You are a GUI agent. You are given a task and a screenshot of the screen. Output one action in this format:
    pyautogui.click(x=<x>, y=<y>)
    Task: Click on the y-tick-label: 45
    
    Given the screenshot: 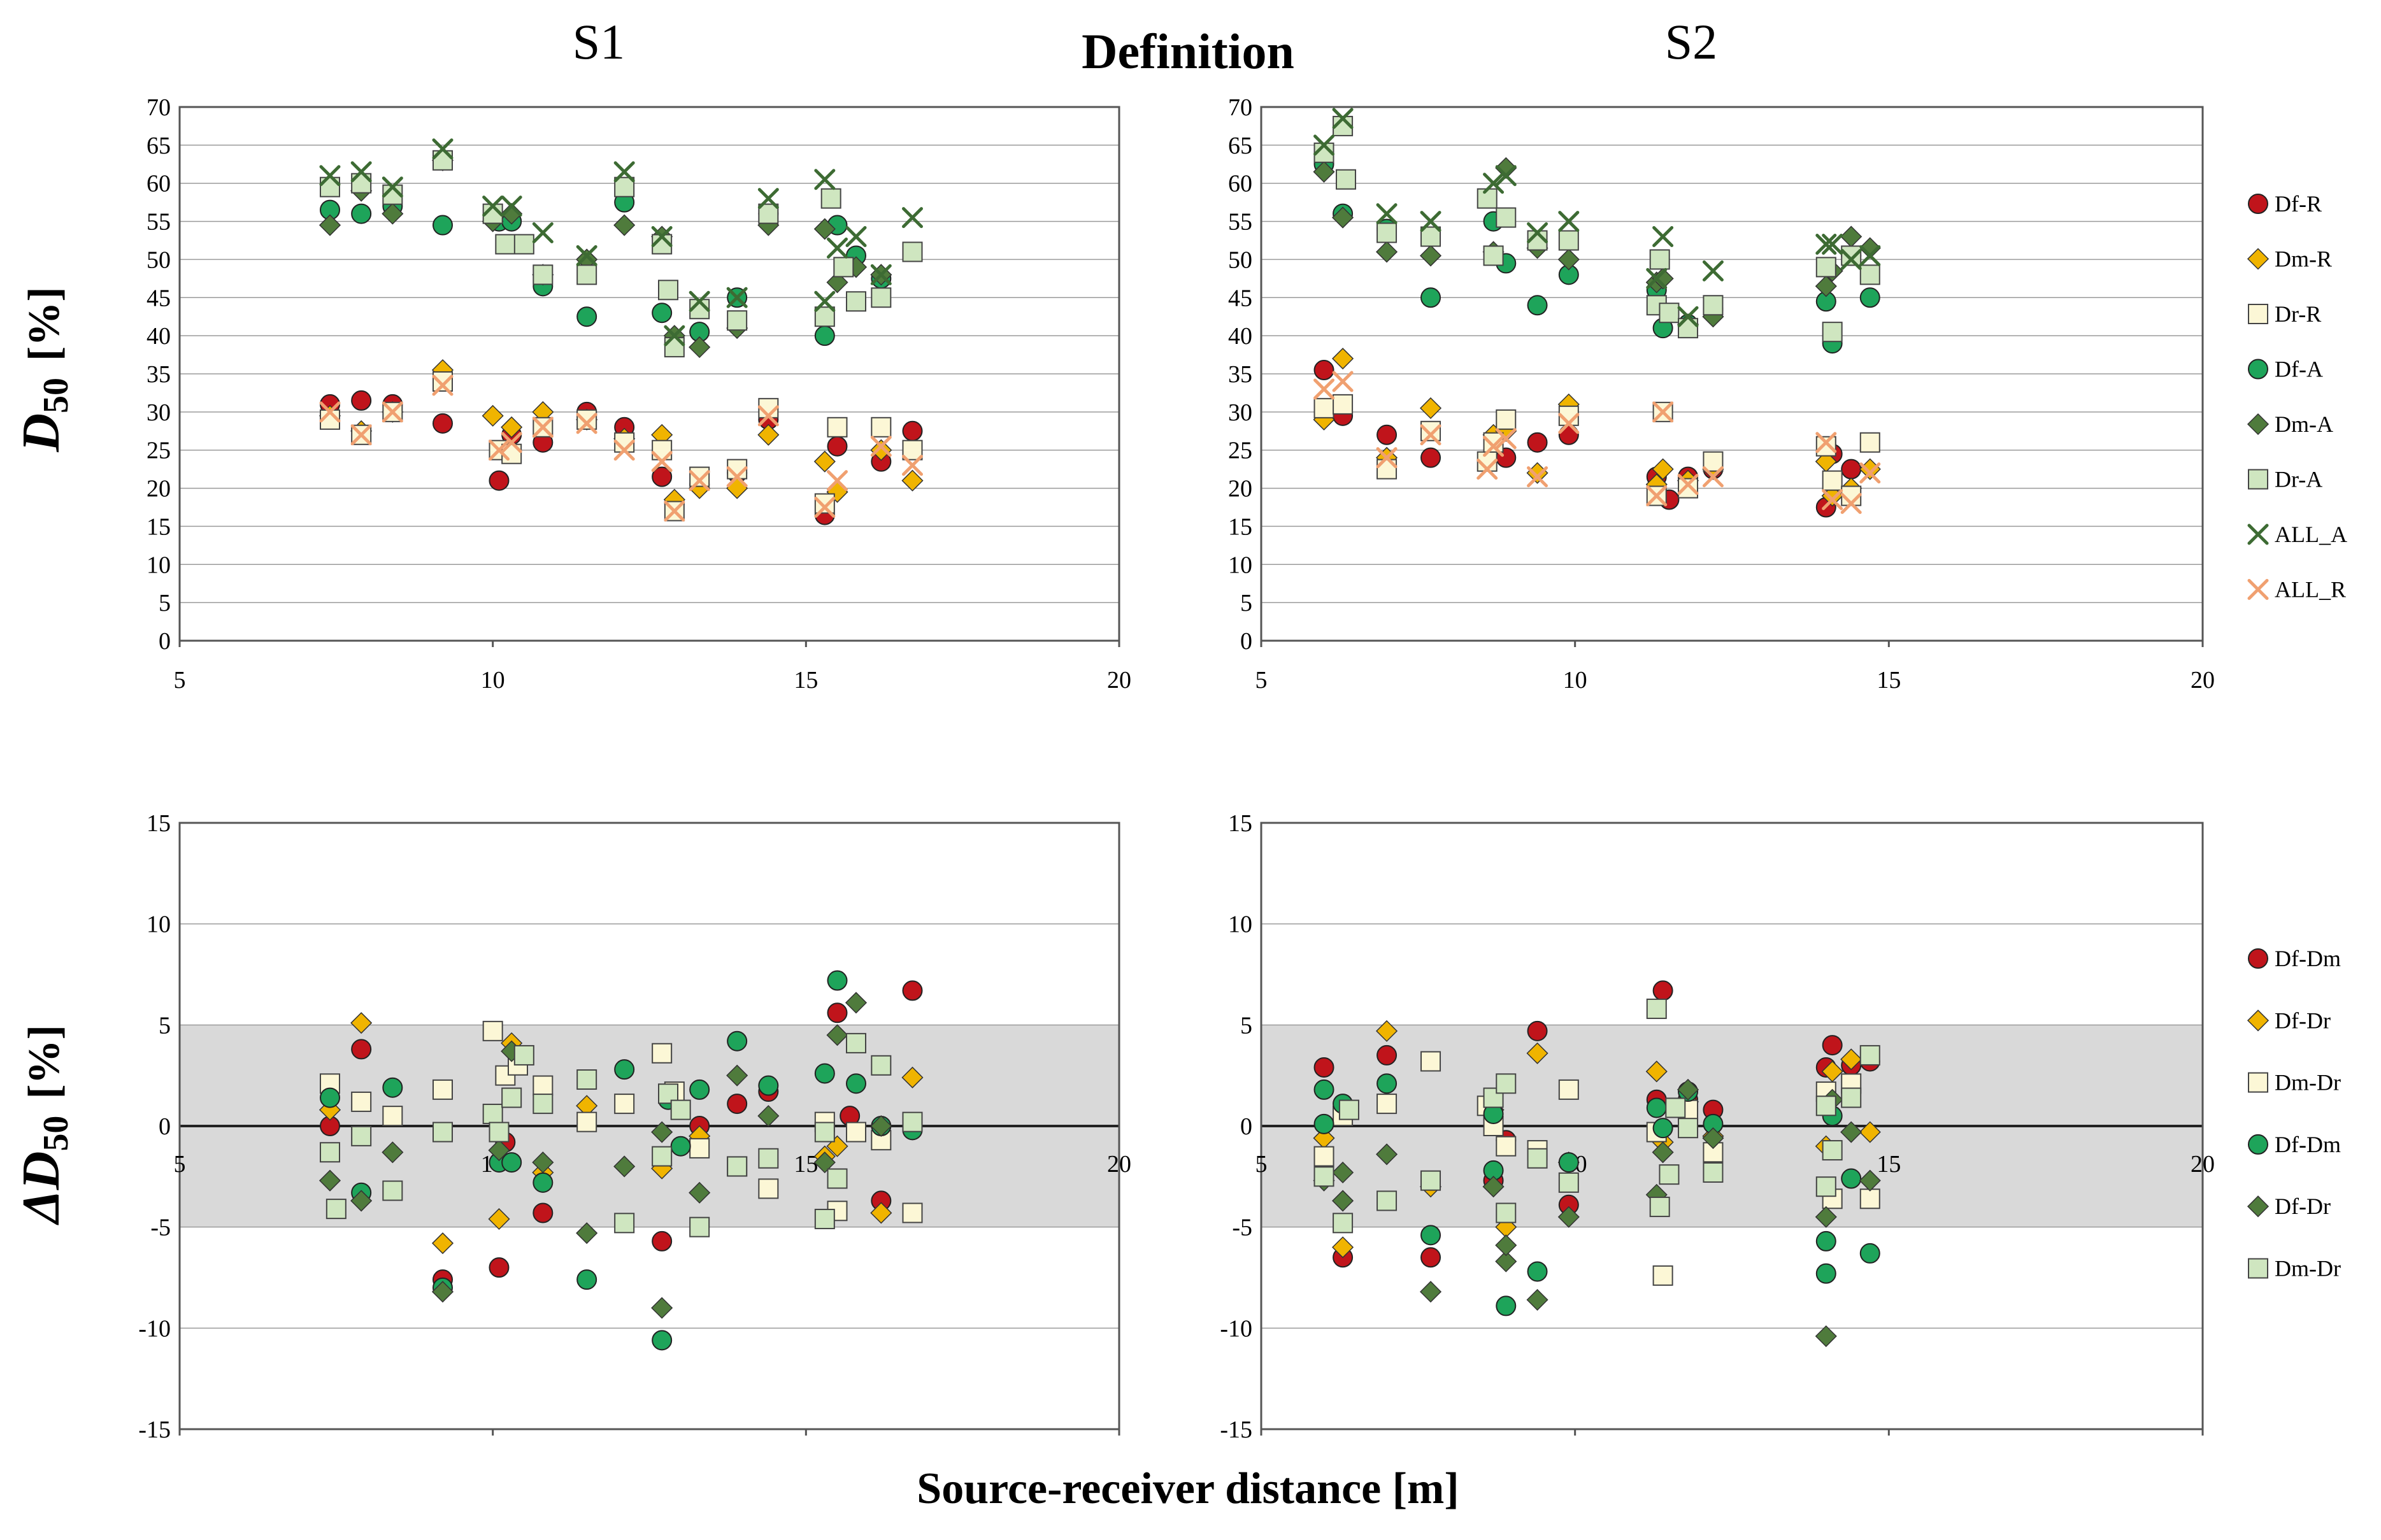 What is the action you would take?
    pyautogui.click(x=159, y=298)
    